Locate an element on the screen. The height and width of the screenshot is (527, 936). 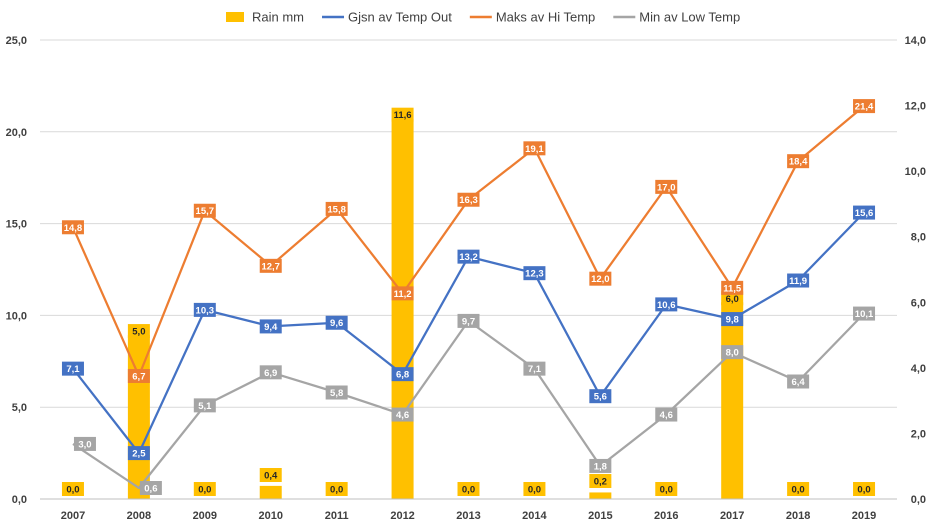
line-data-label: 4,6 is located at coordinates (402, 415).